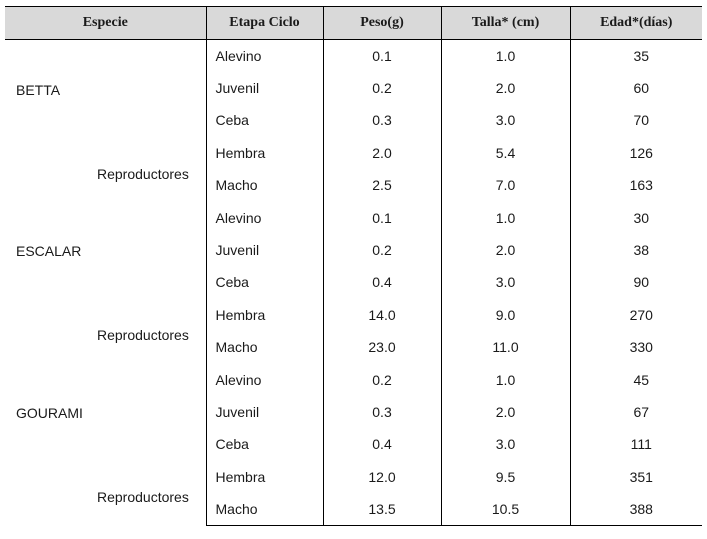  I want to click on peso-cell: 14.0, so click(382, 315).